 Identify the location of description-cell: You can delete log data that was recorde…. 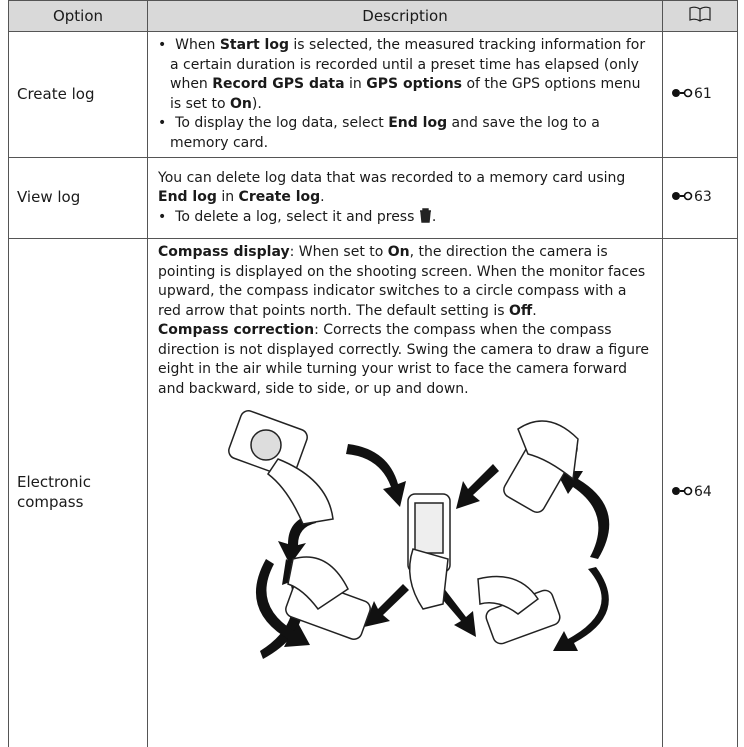
(405, 198).